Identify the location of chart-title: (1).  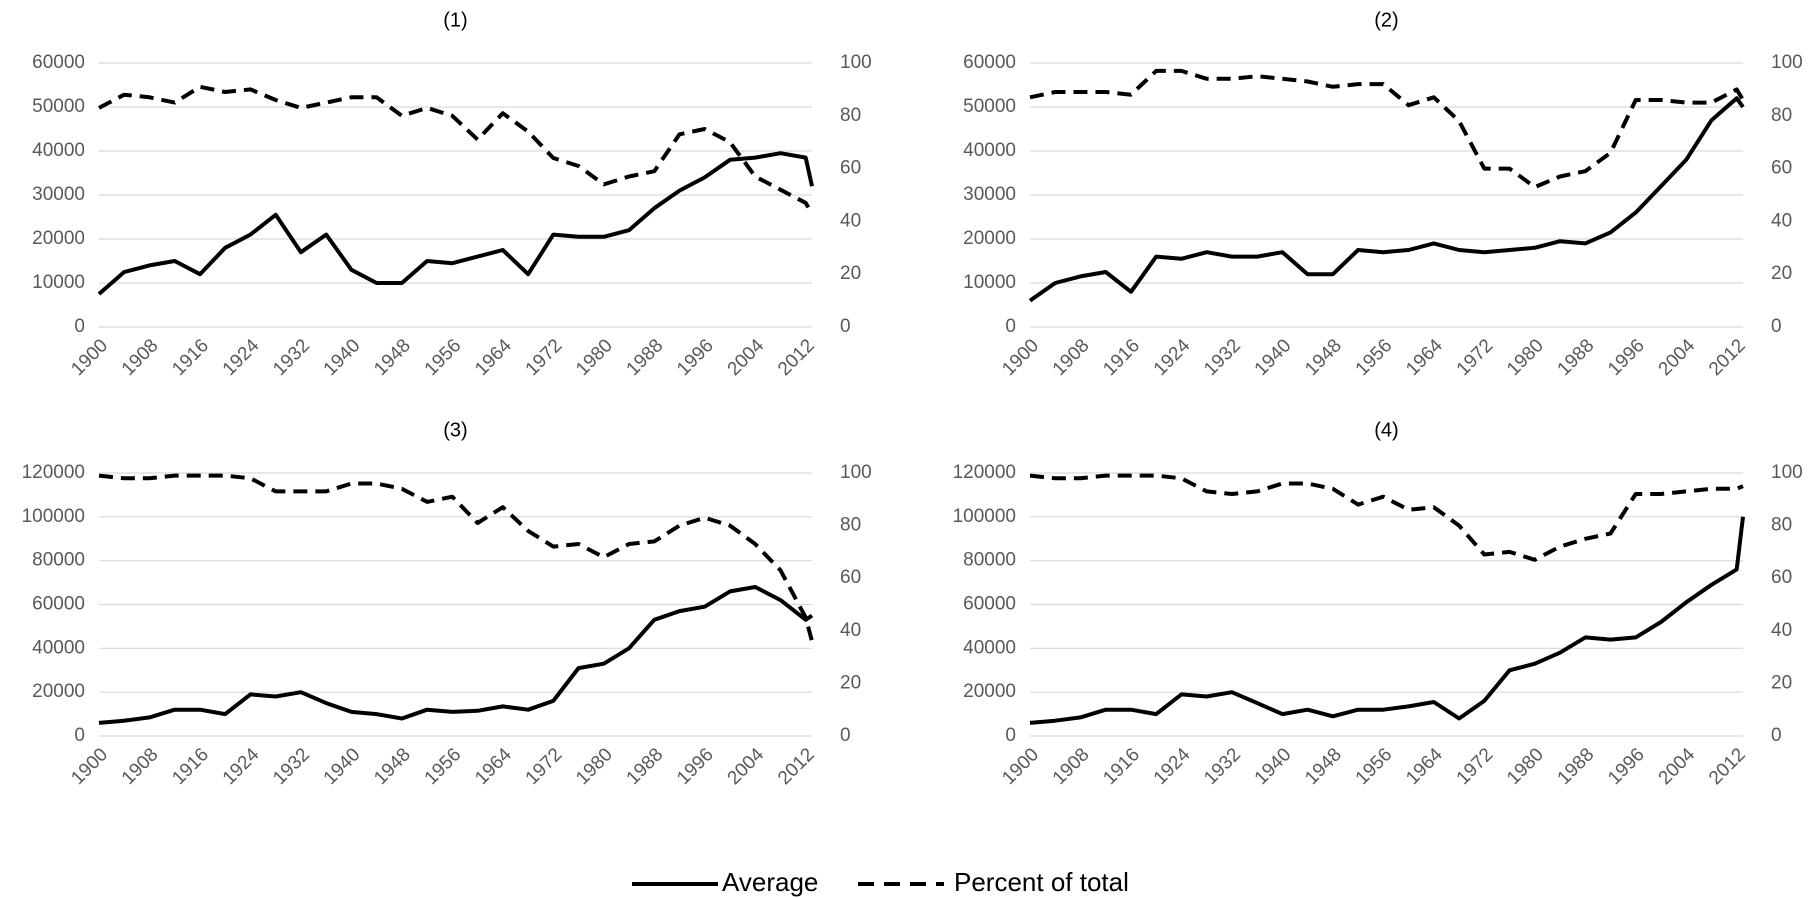
(455, 20).